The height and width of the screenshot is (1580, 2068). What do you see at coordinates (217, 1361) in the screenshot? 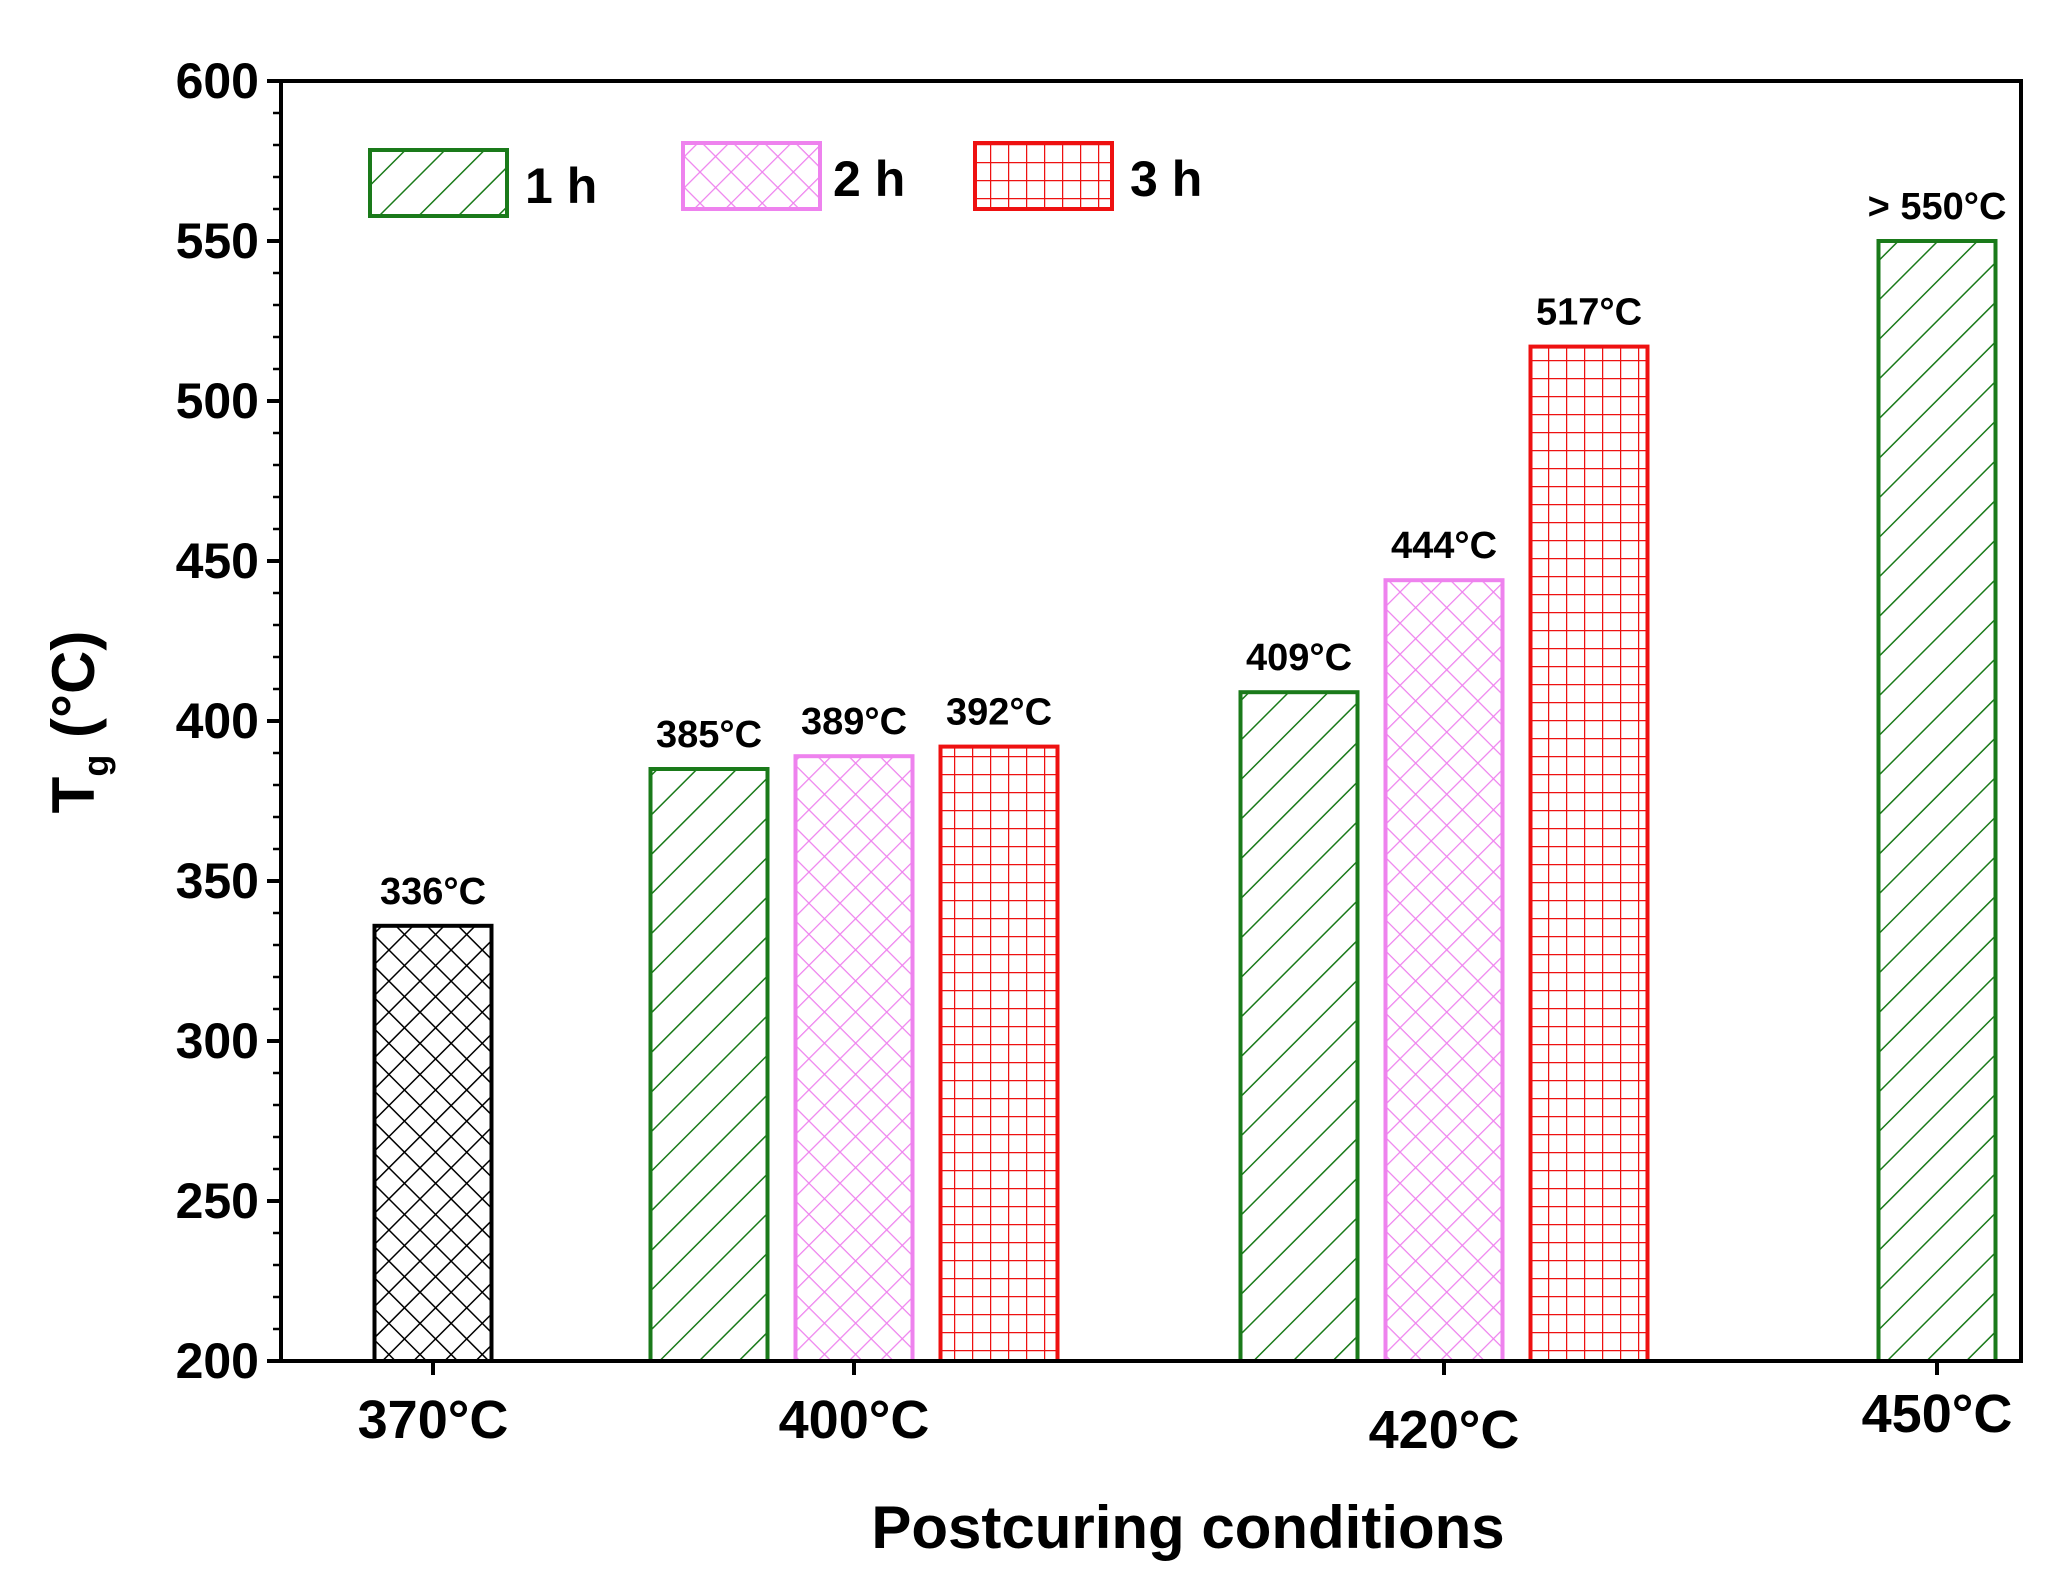
I see `y-tick-label-200: 200` at bounding box center [217, 1361].